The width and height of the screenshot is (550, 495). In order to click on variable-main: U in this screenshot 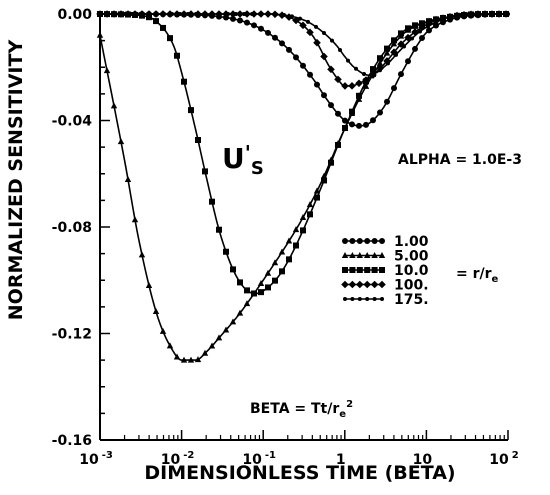, I will do `click(233, 158)`.